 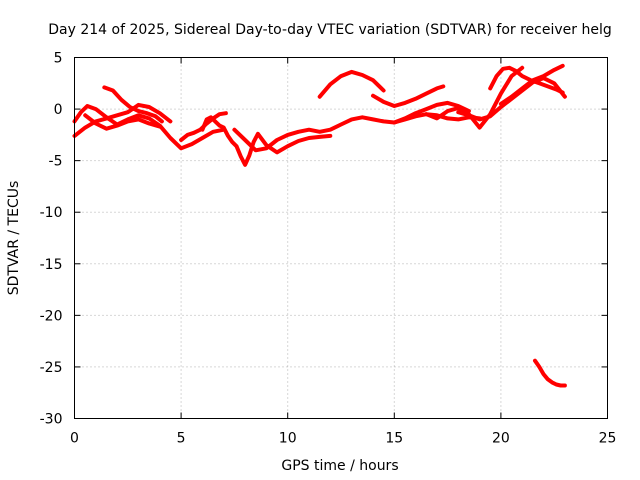 I want to click on x-tick-label: 10, so click(x=288, y=439).